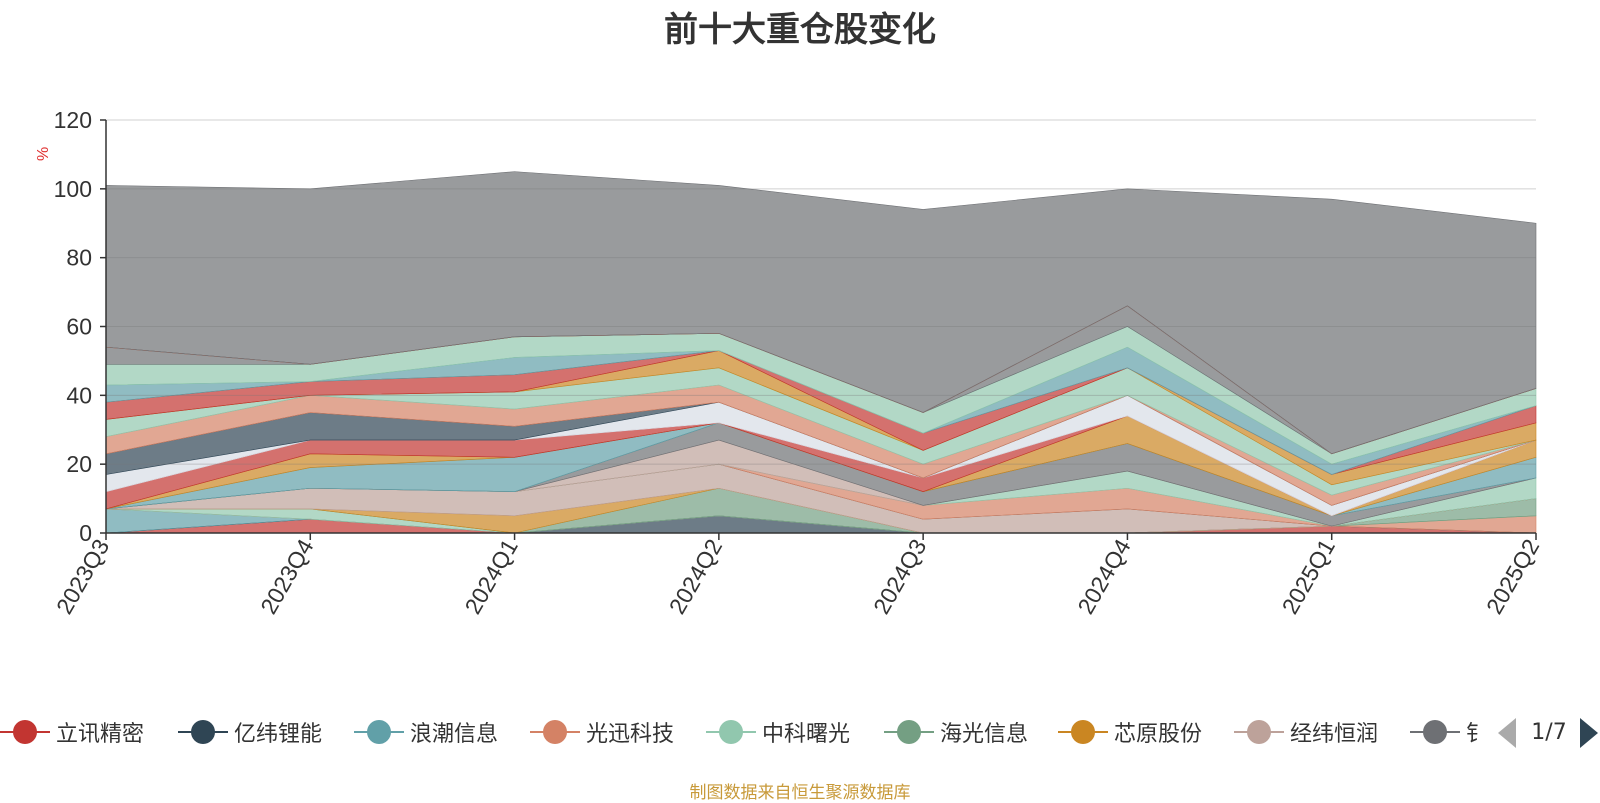 The height and width of the screenshot is (803, 1600). I want to click on y-tick-label: 120, so click(73, 120).